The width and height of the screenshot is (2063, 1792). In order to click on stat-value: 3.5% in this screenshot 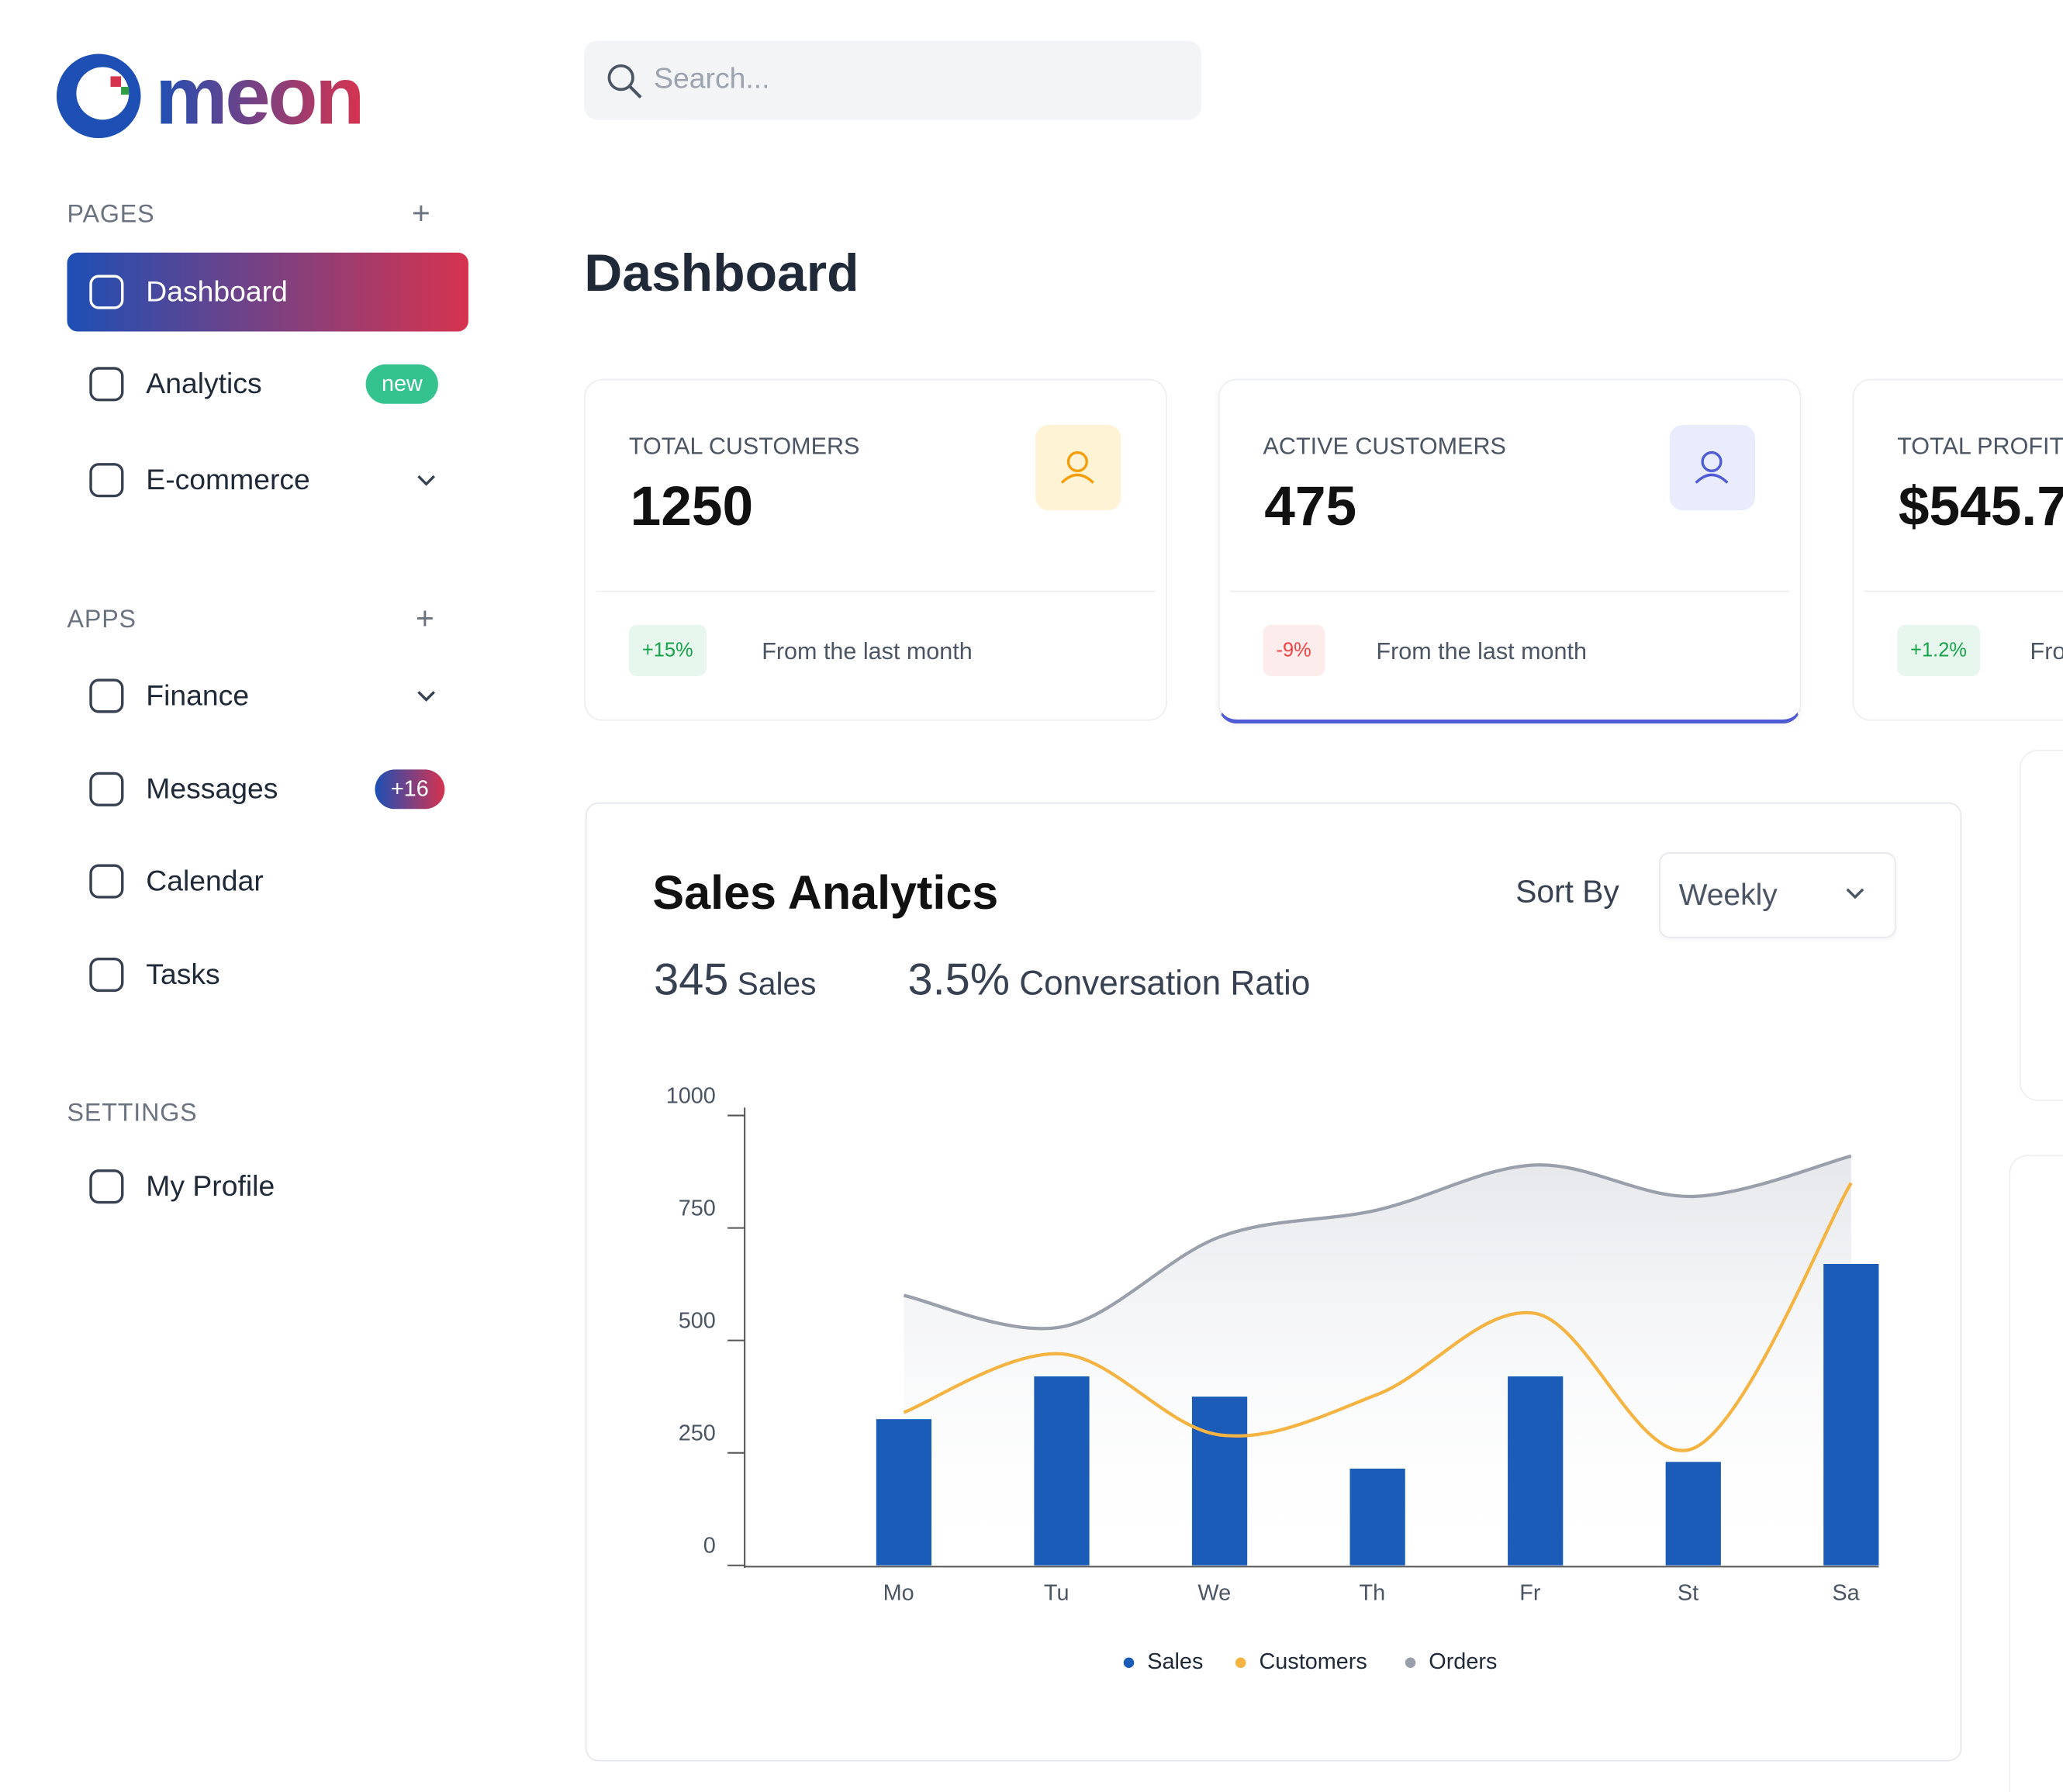, I will do `click(959, 981)`.